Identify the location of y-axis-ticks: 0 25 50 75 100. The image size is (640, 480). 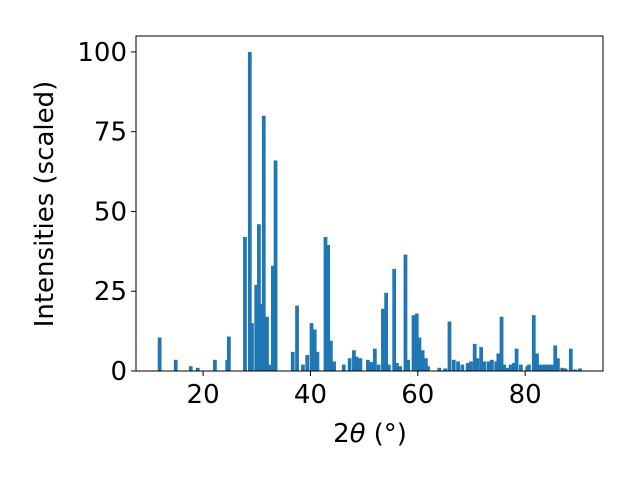
(106, 212).